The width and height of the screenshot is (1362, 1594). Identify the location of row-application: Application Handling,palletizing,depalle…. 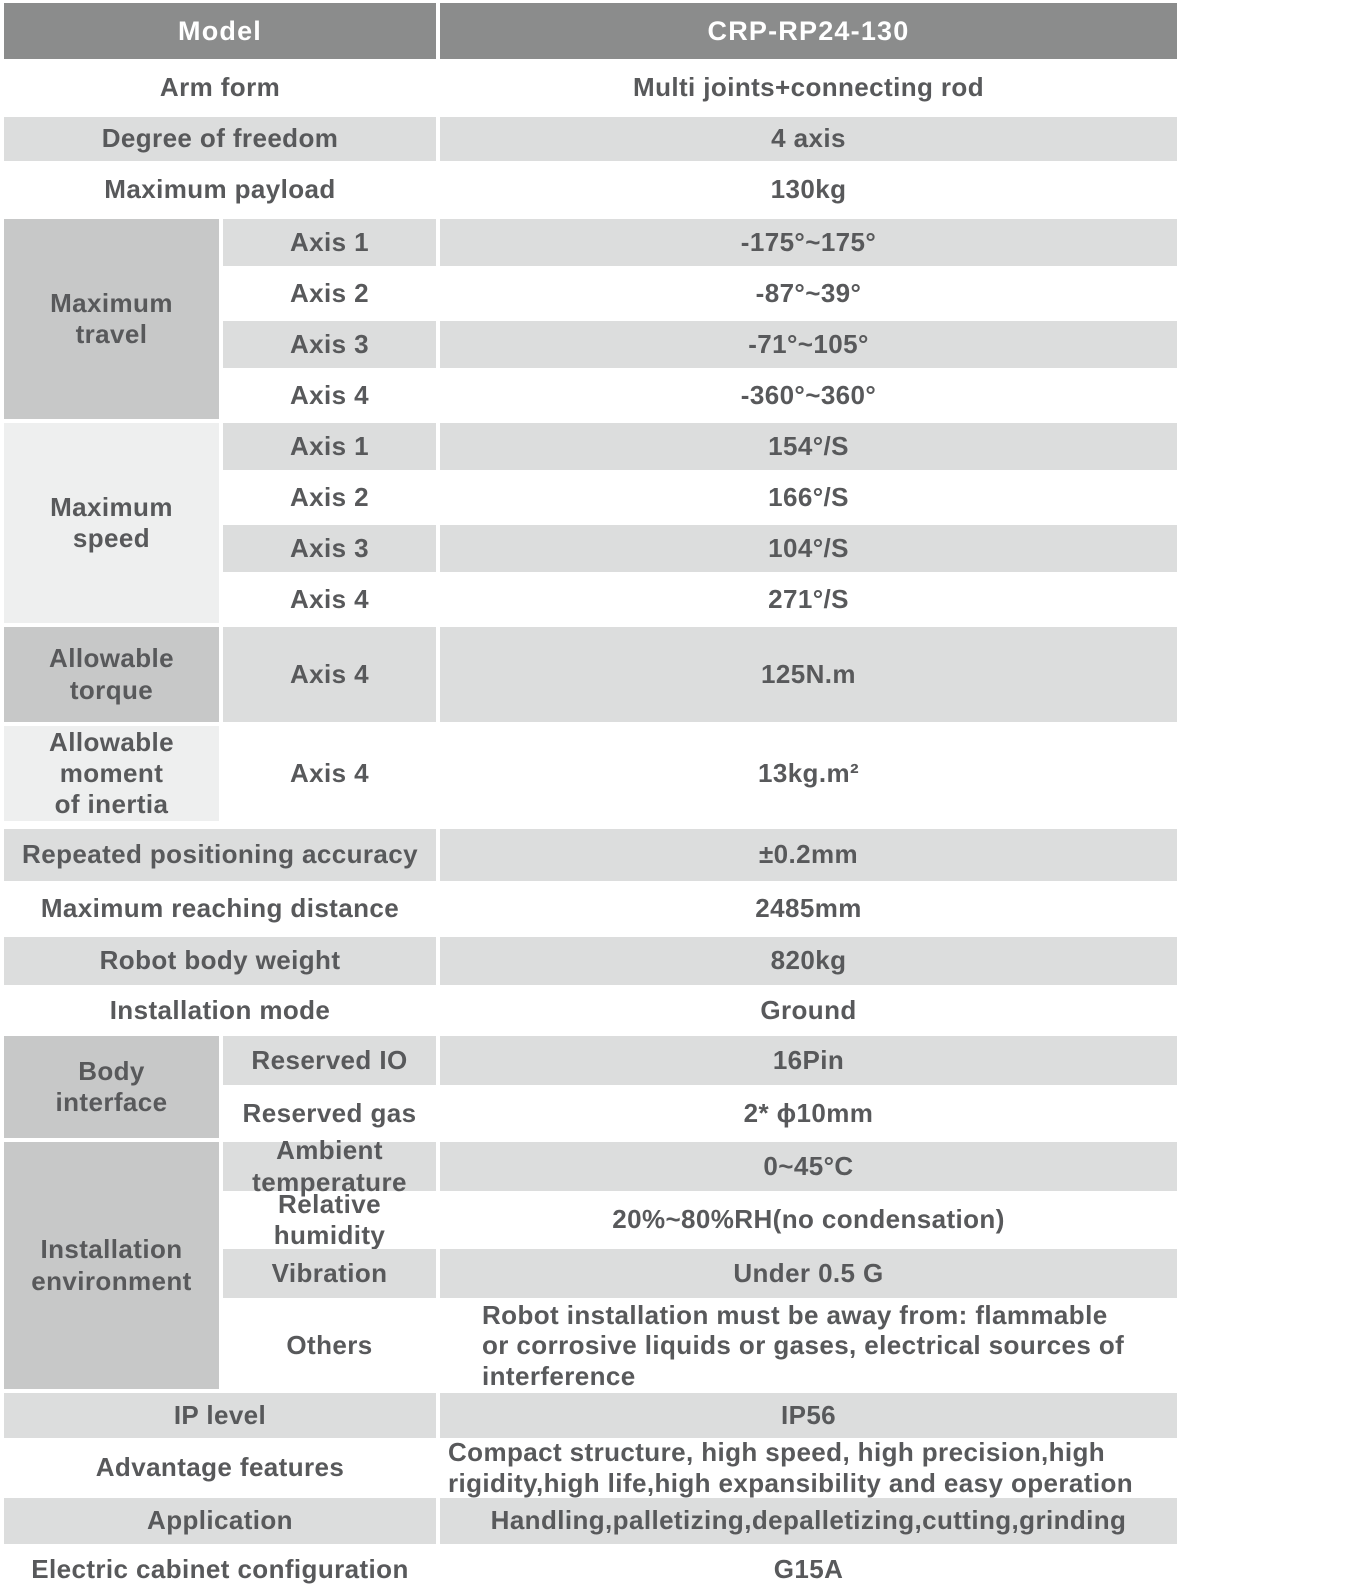
(590, 1521).